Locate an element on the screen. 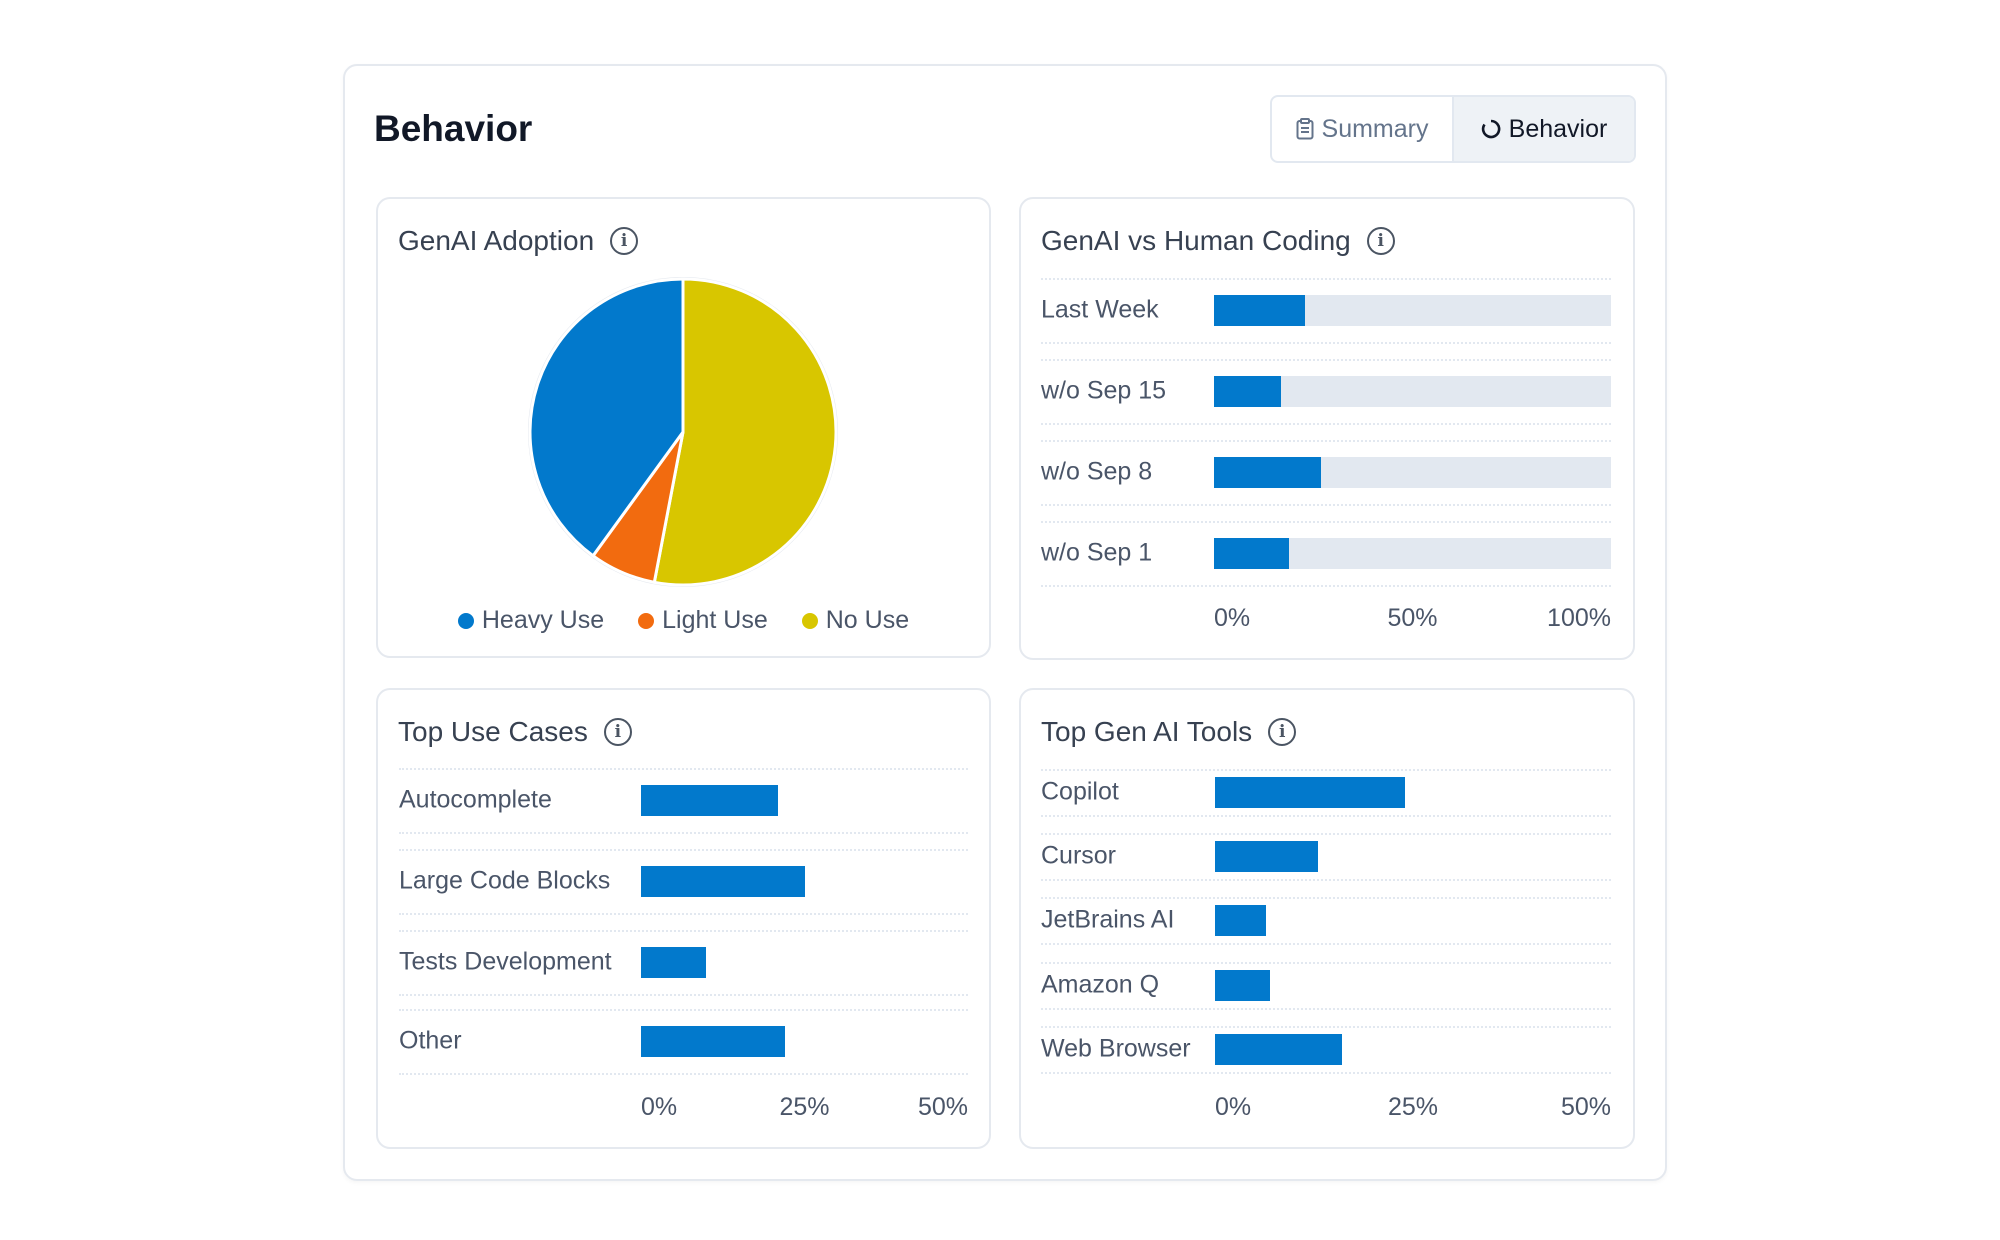 This screenshot has width=2000, height=1240. legend-heavy-use: Heavy Use is located at coordinates (531, 620).